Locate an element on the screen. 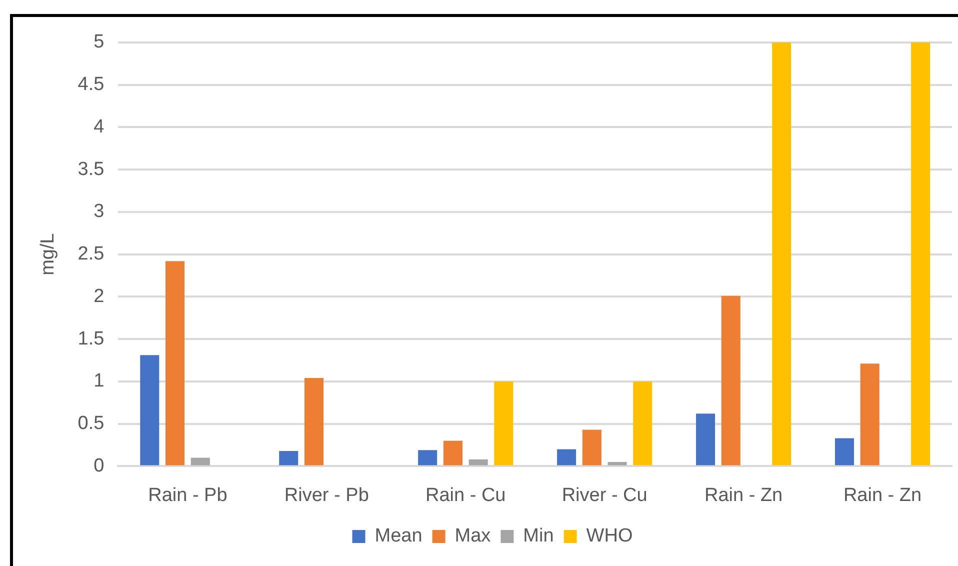 The height and width of the screenshot is (566, 958). y-tick-label: 3.5 is located at coordinates (91, 169).